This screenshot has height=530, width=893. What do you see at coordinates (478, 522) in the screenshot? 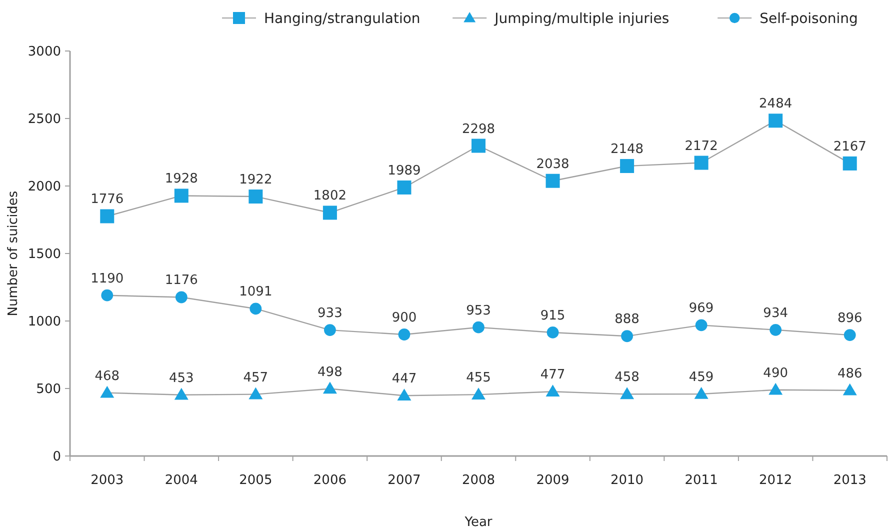
I see `x-axis-title: Year` at bounding box center [478, 522].